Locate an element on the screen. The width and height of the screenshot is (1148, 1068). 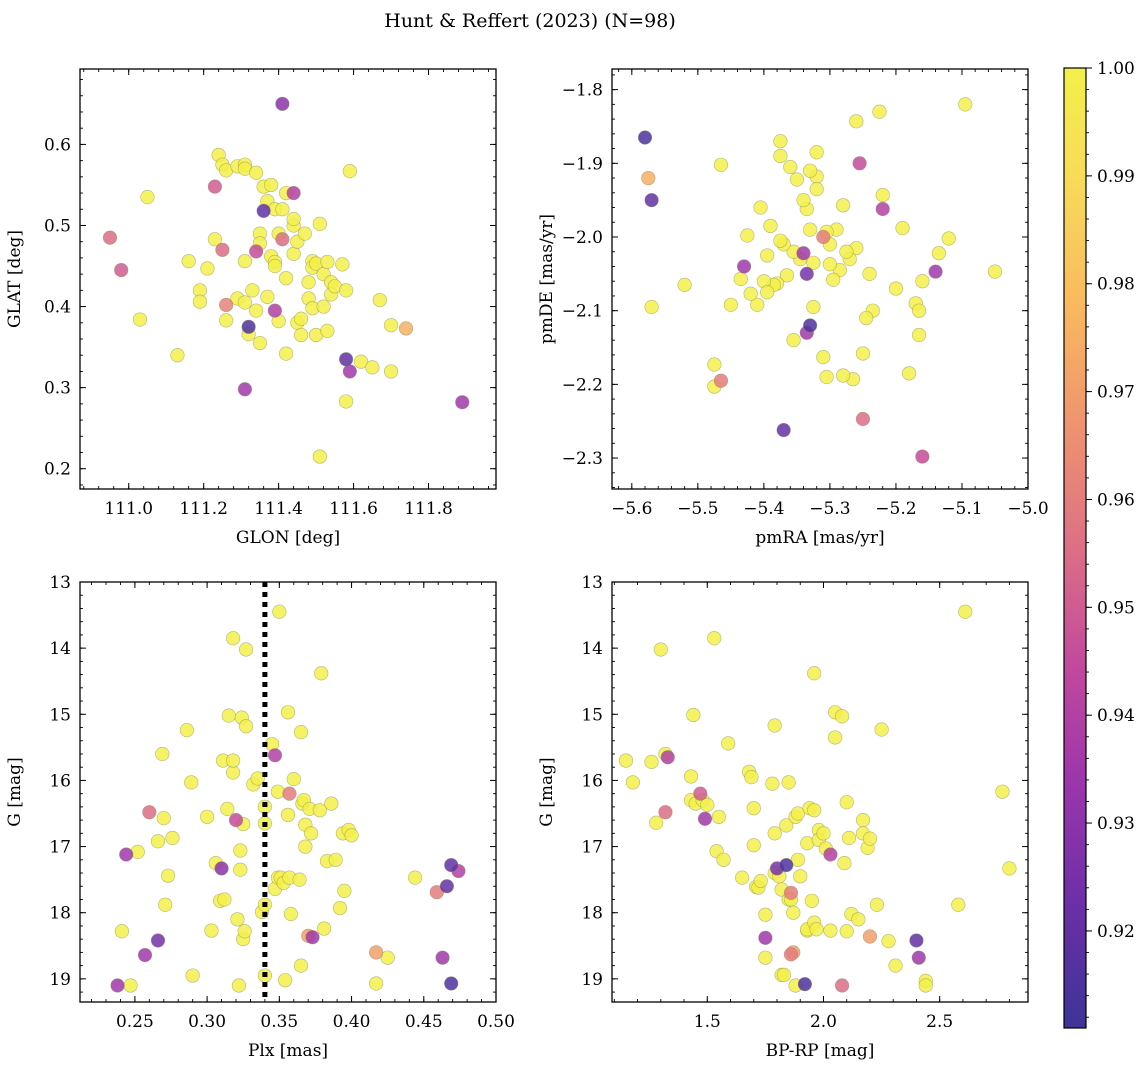
colorbar-gradient is located at coordinates (1075, 548).